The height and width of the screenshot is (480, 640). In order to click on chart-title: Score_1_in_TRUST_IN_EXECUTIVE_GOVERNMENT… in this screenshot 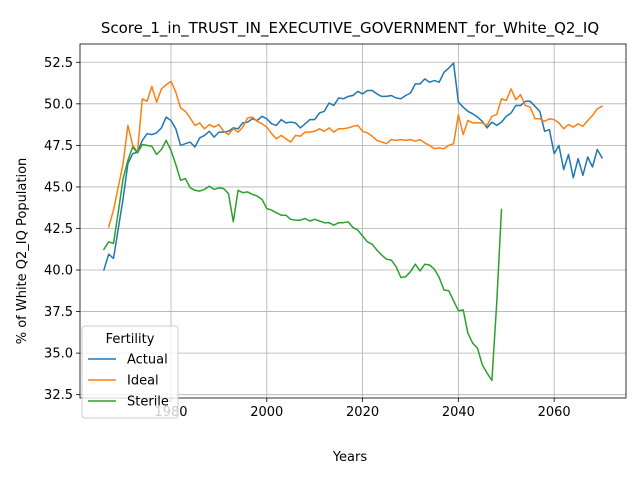, I will do `click(350, 28)`.